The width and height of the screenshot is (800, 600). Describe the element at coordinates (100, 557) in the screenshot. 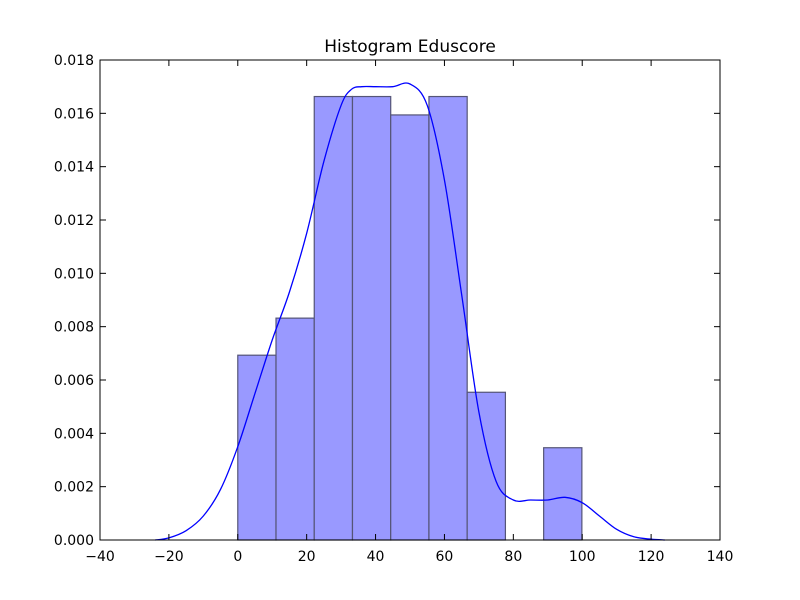

I see `x-tick-label: −40` at that location.